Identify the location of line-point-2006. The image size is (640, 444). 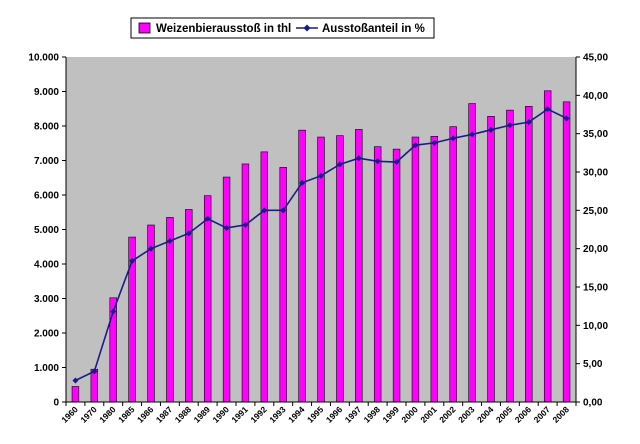
(528, 122).